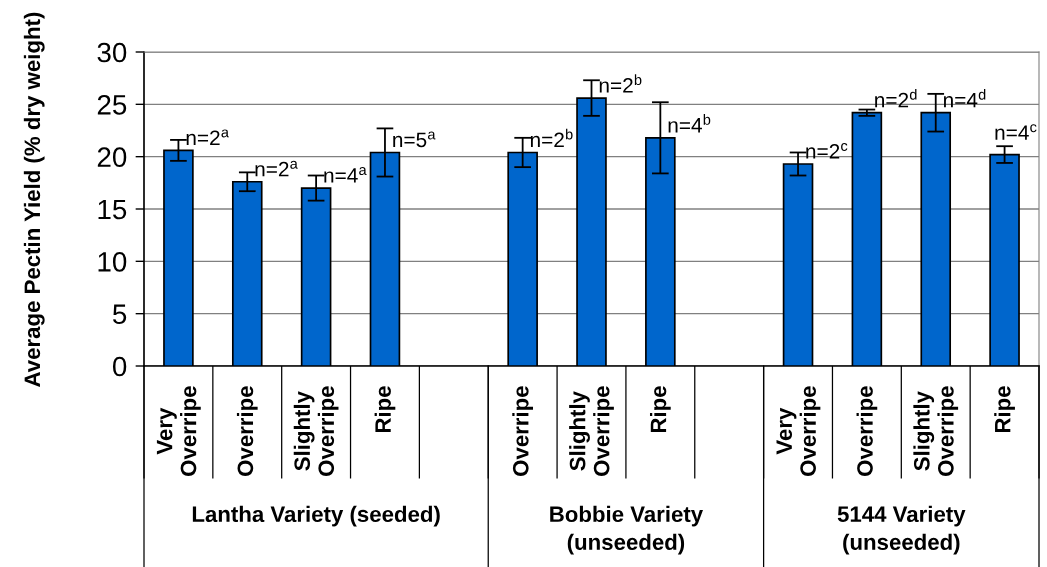 This screenshot has width=1047, height=567. Describe the element at coordinates (896, 98) in the screenshot. I see `annotation: n=2$^{d}$` at that location.